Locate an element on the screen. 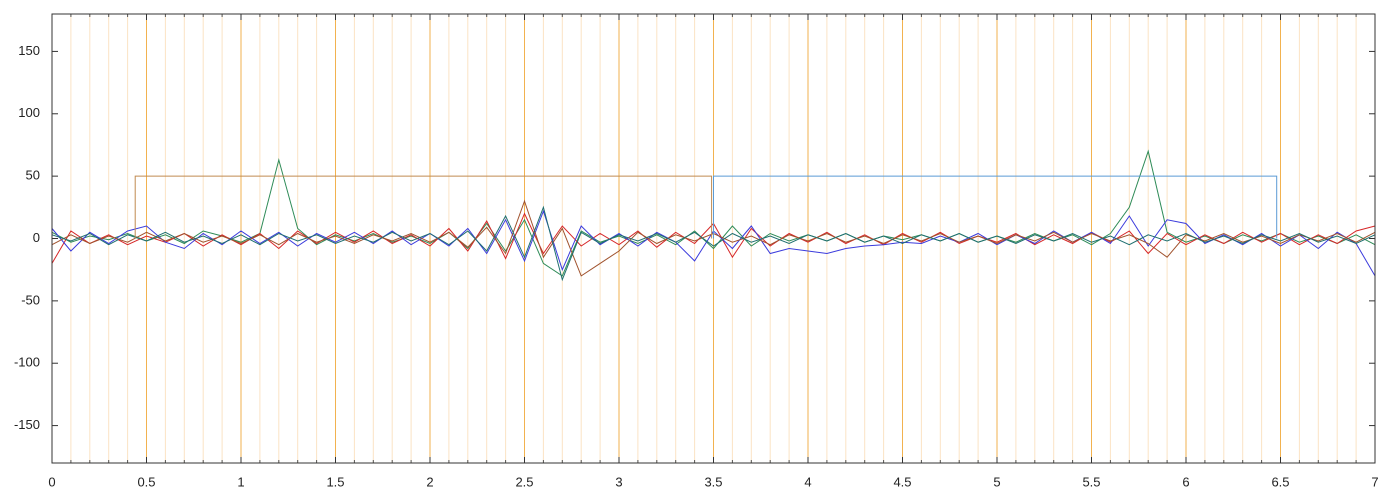 This screenshot has height=500, width=1400. y-tick-label: 100 is located at coordinates (29, 112).